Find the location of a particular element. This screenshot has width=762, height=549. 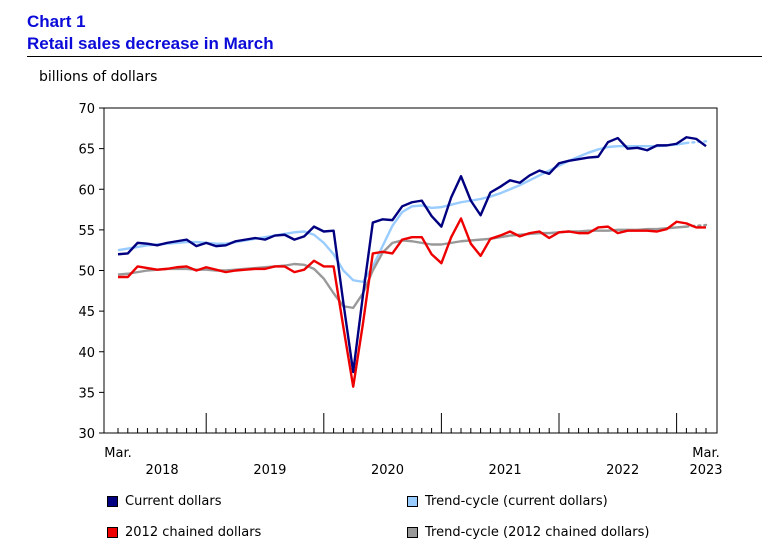

legend-swatch-current-dollars is located at coordinates (112, 501).